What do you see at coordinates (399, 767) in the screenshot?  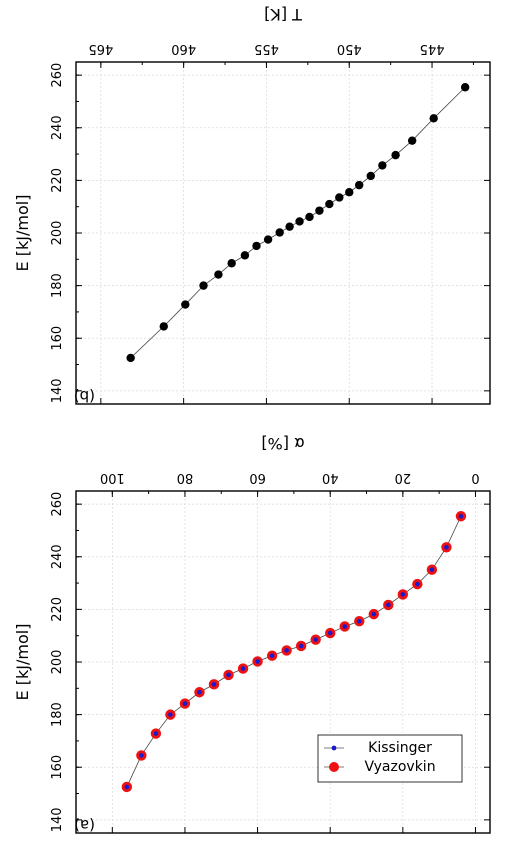 I see `legend-label-vyazovkin: Vyazovkin` at bounding box center [399, 767].